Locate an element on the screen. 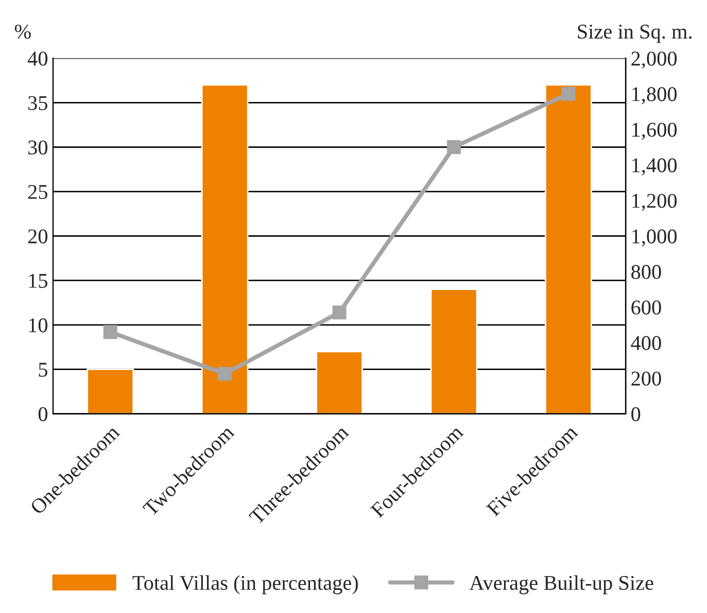 The width and height of the screenshot is (707, 613). y-tick-label: 10 is located at coordinates (38, 325).